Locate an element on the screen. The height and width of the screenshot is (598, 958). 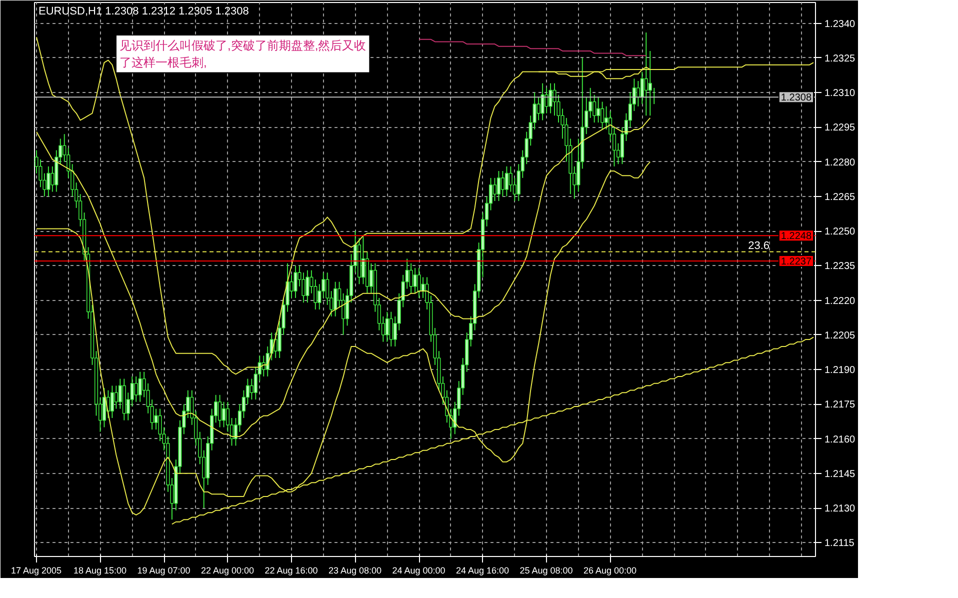
x-tick-label: 23 Aug 08:00 is located at coordinates (355, 571).